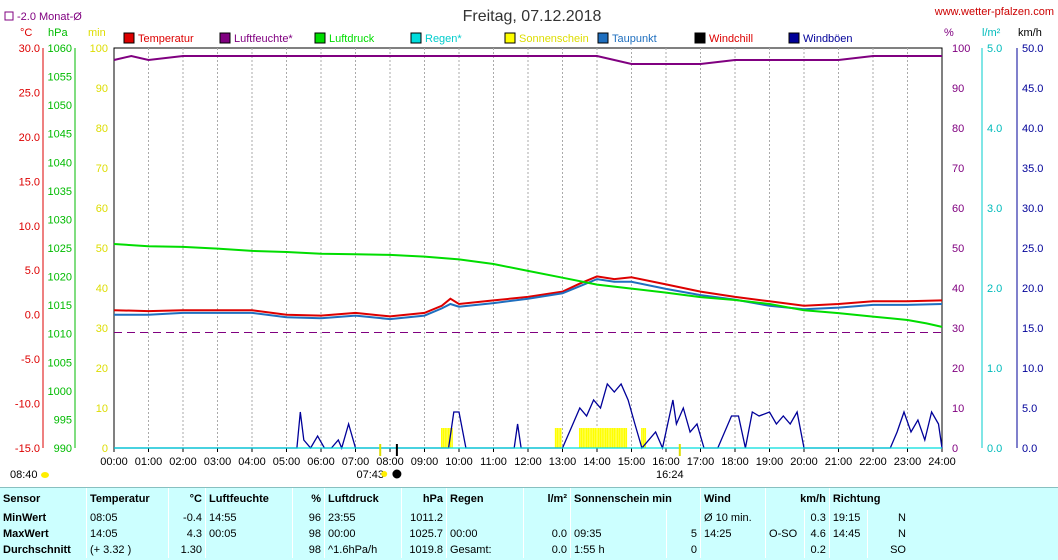 This screenshot has height=560, width=1058. What do you see at coordinates (817, 550) in the screenshot?
I see `wind-value: 0.2` at bounding box center [817, 550].